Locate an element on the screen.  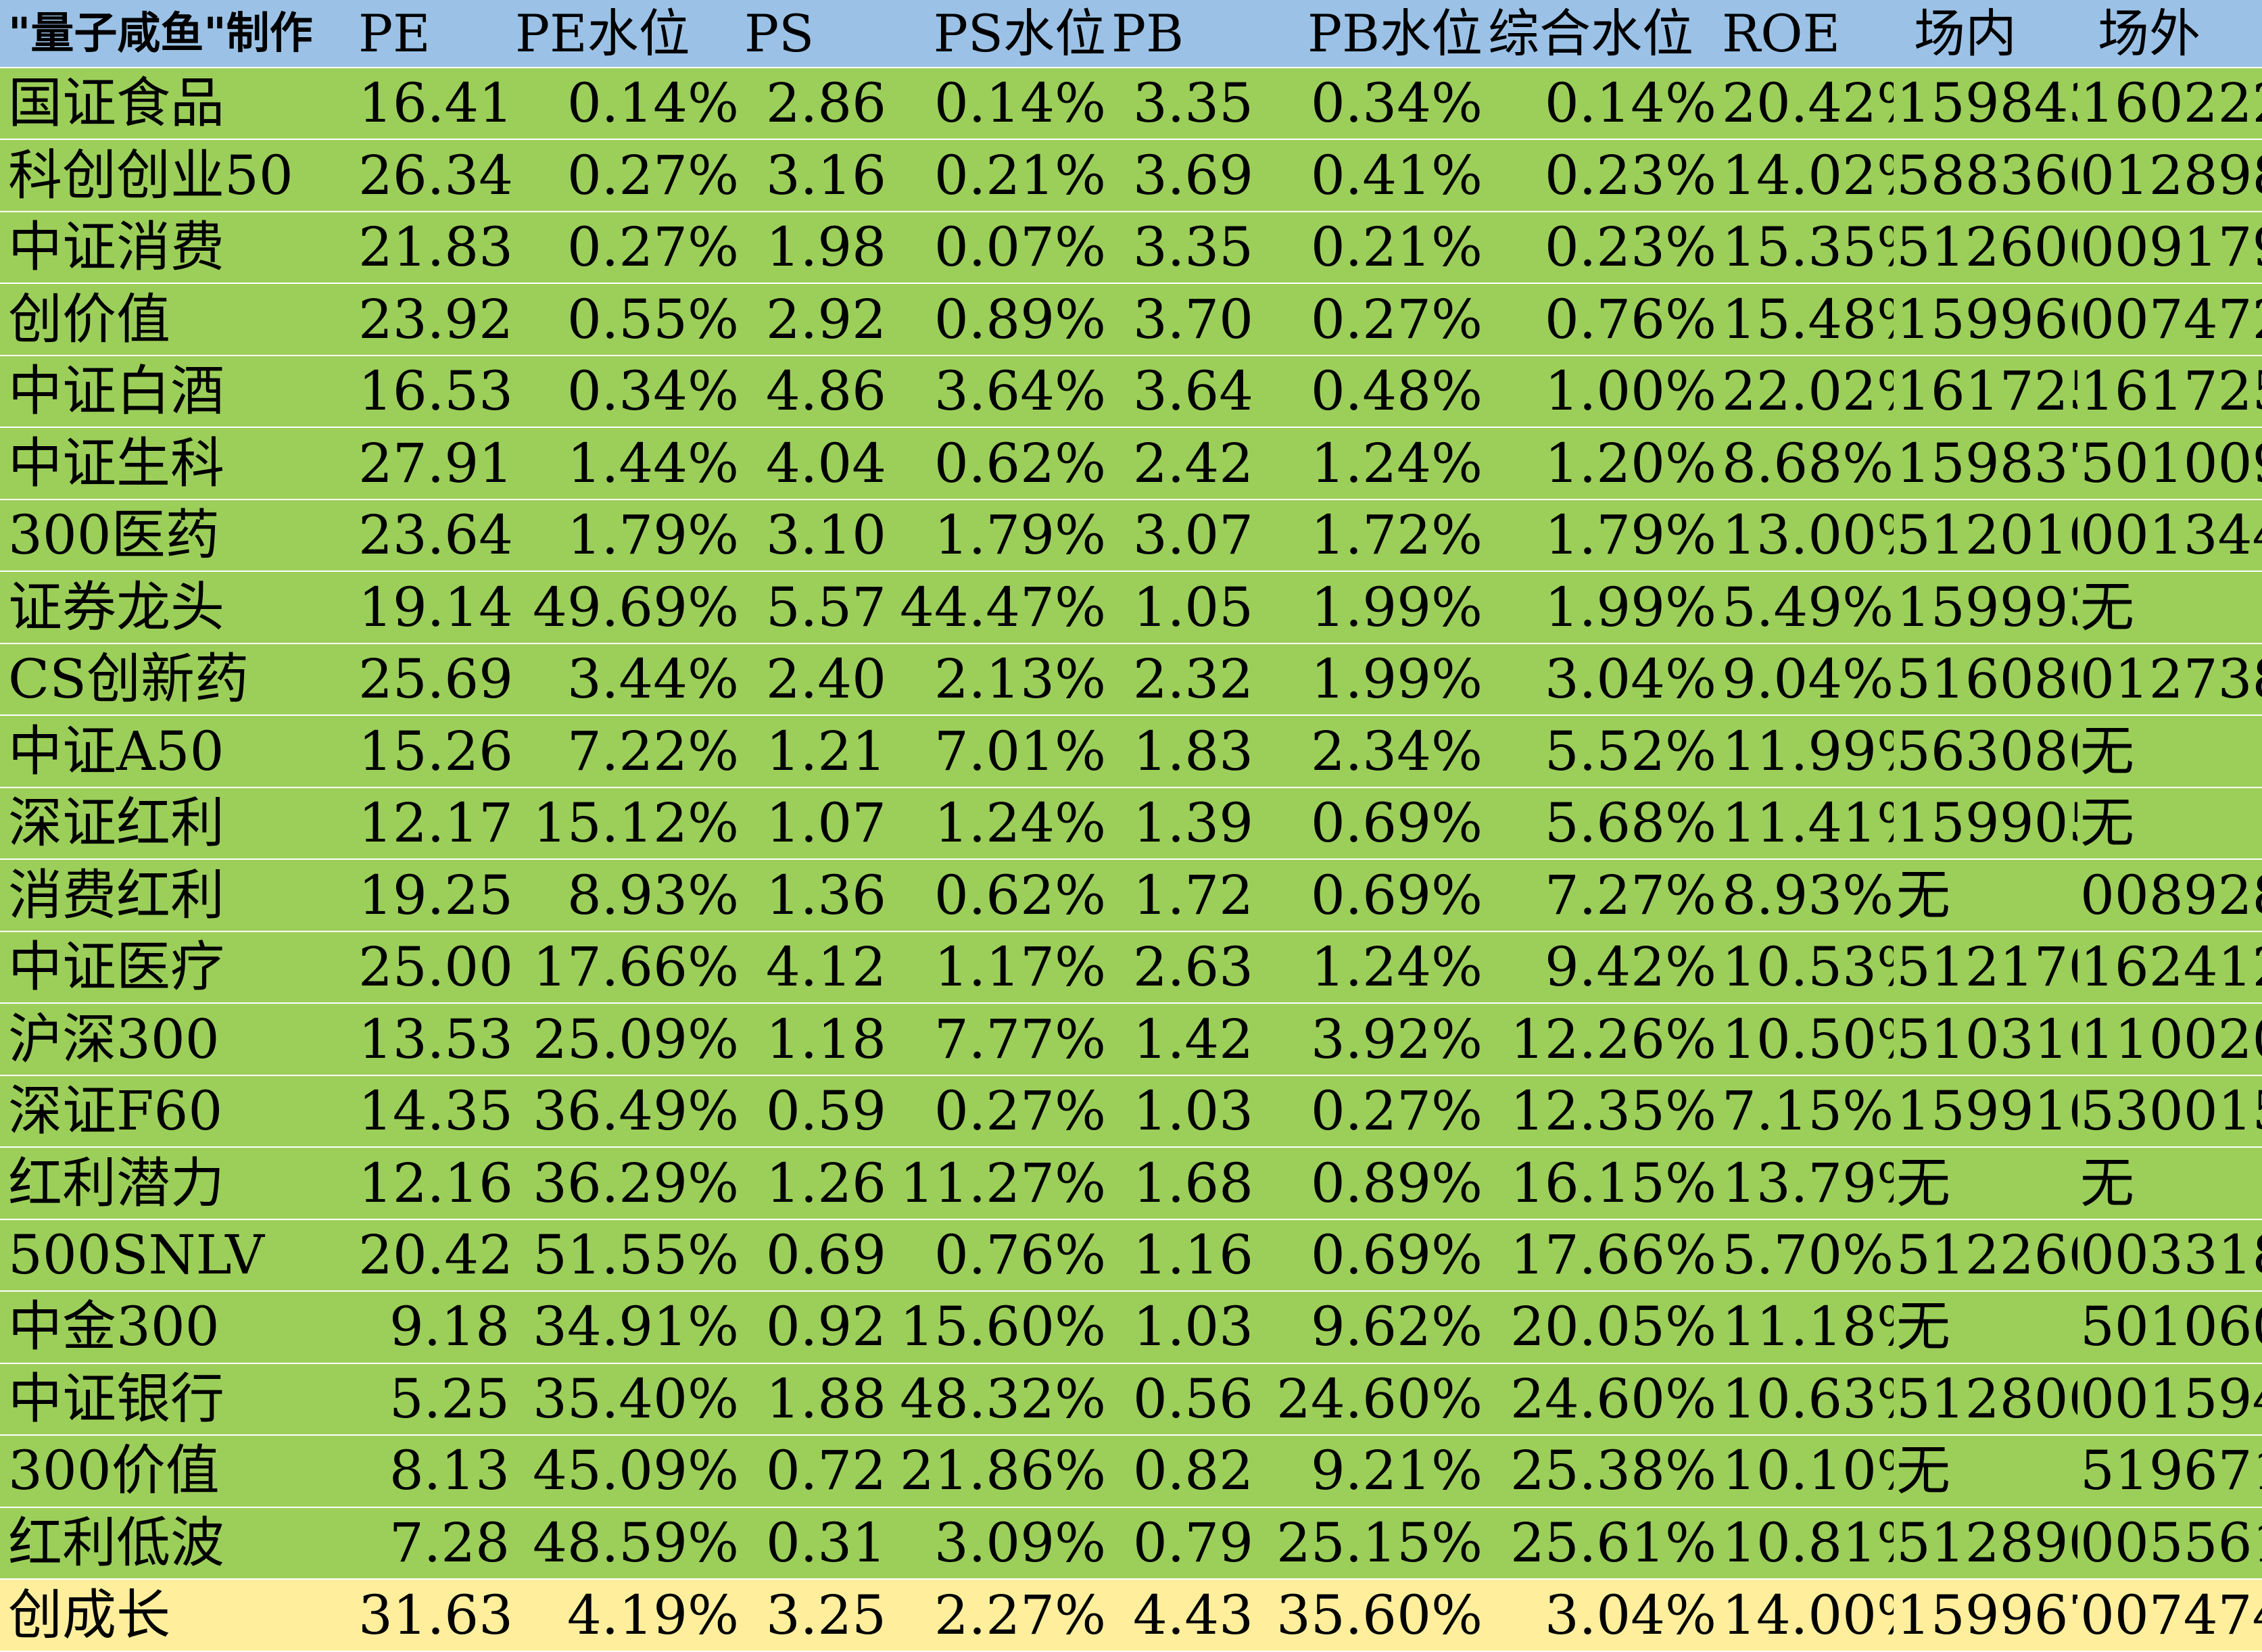
offsite-code-cell: 501060 is located at coordinates (2169, 1327).